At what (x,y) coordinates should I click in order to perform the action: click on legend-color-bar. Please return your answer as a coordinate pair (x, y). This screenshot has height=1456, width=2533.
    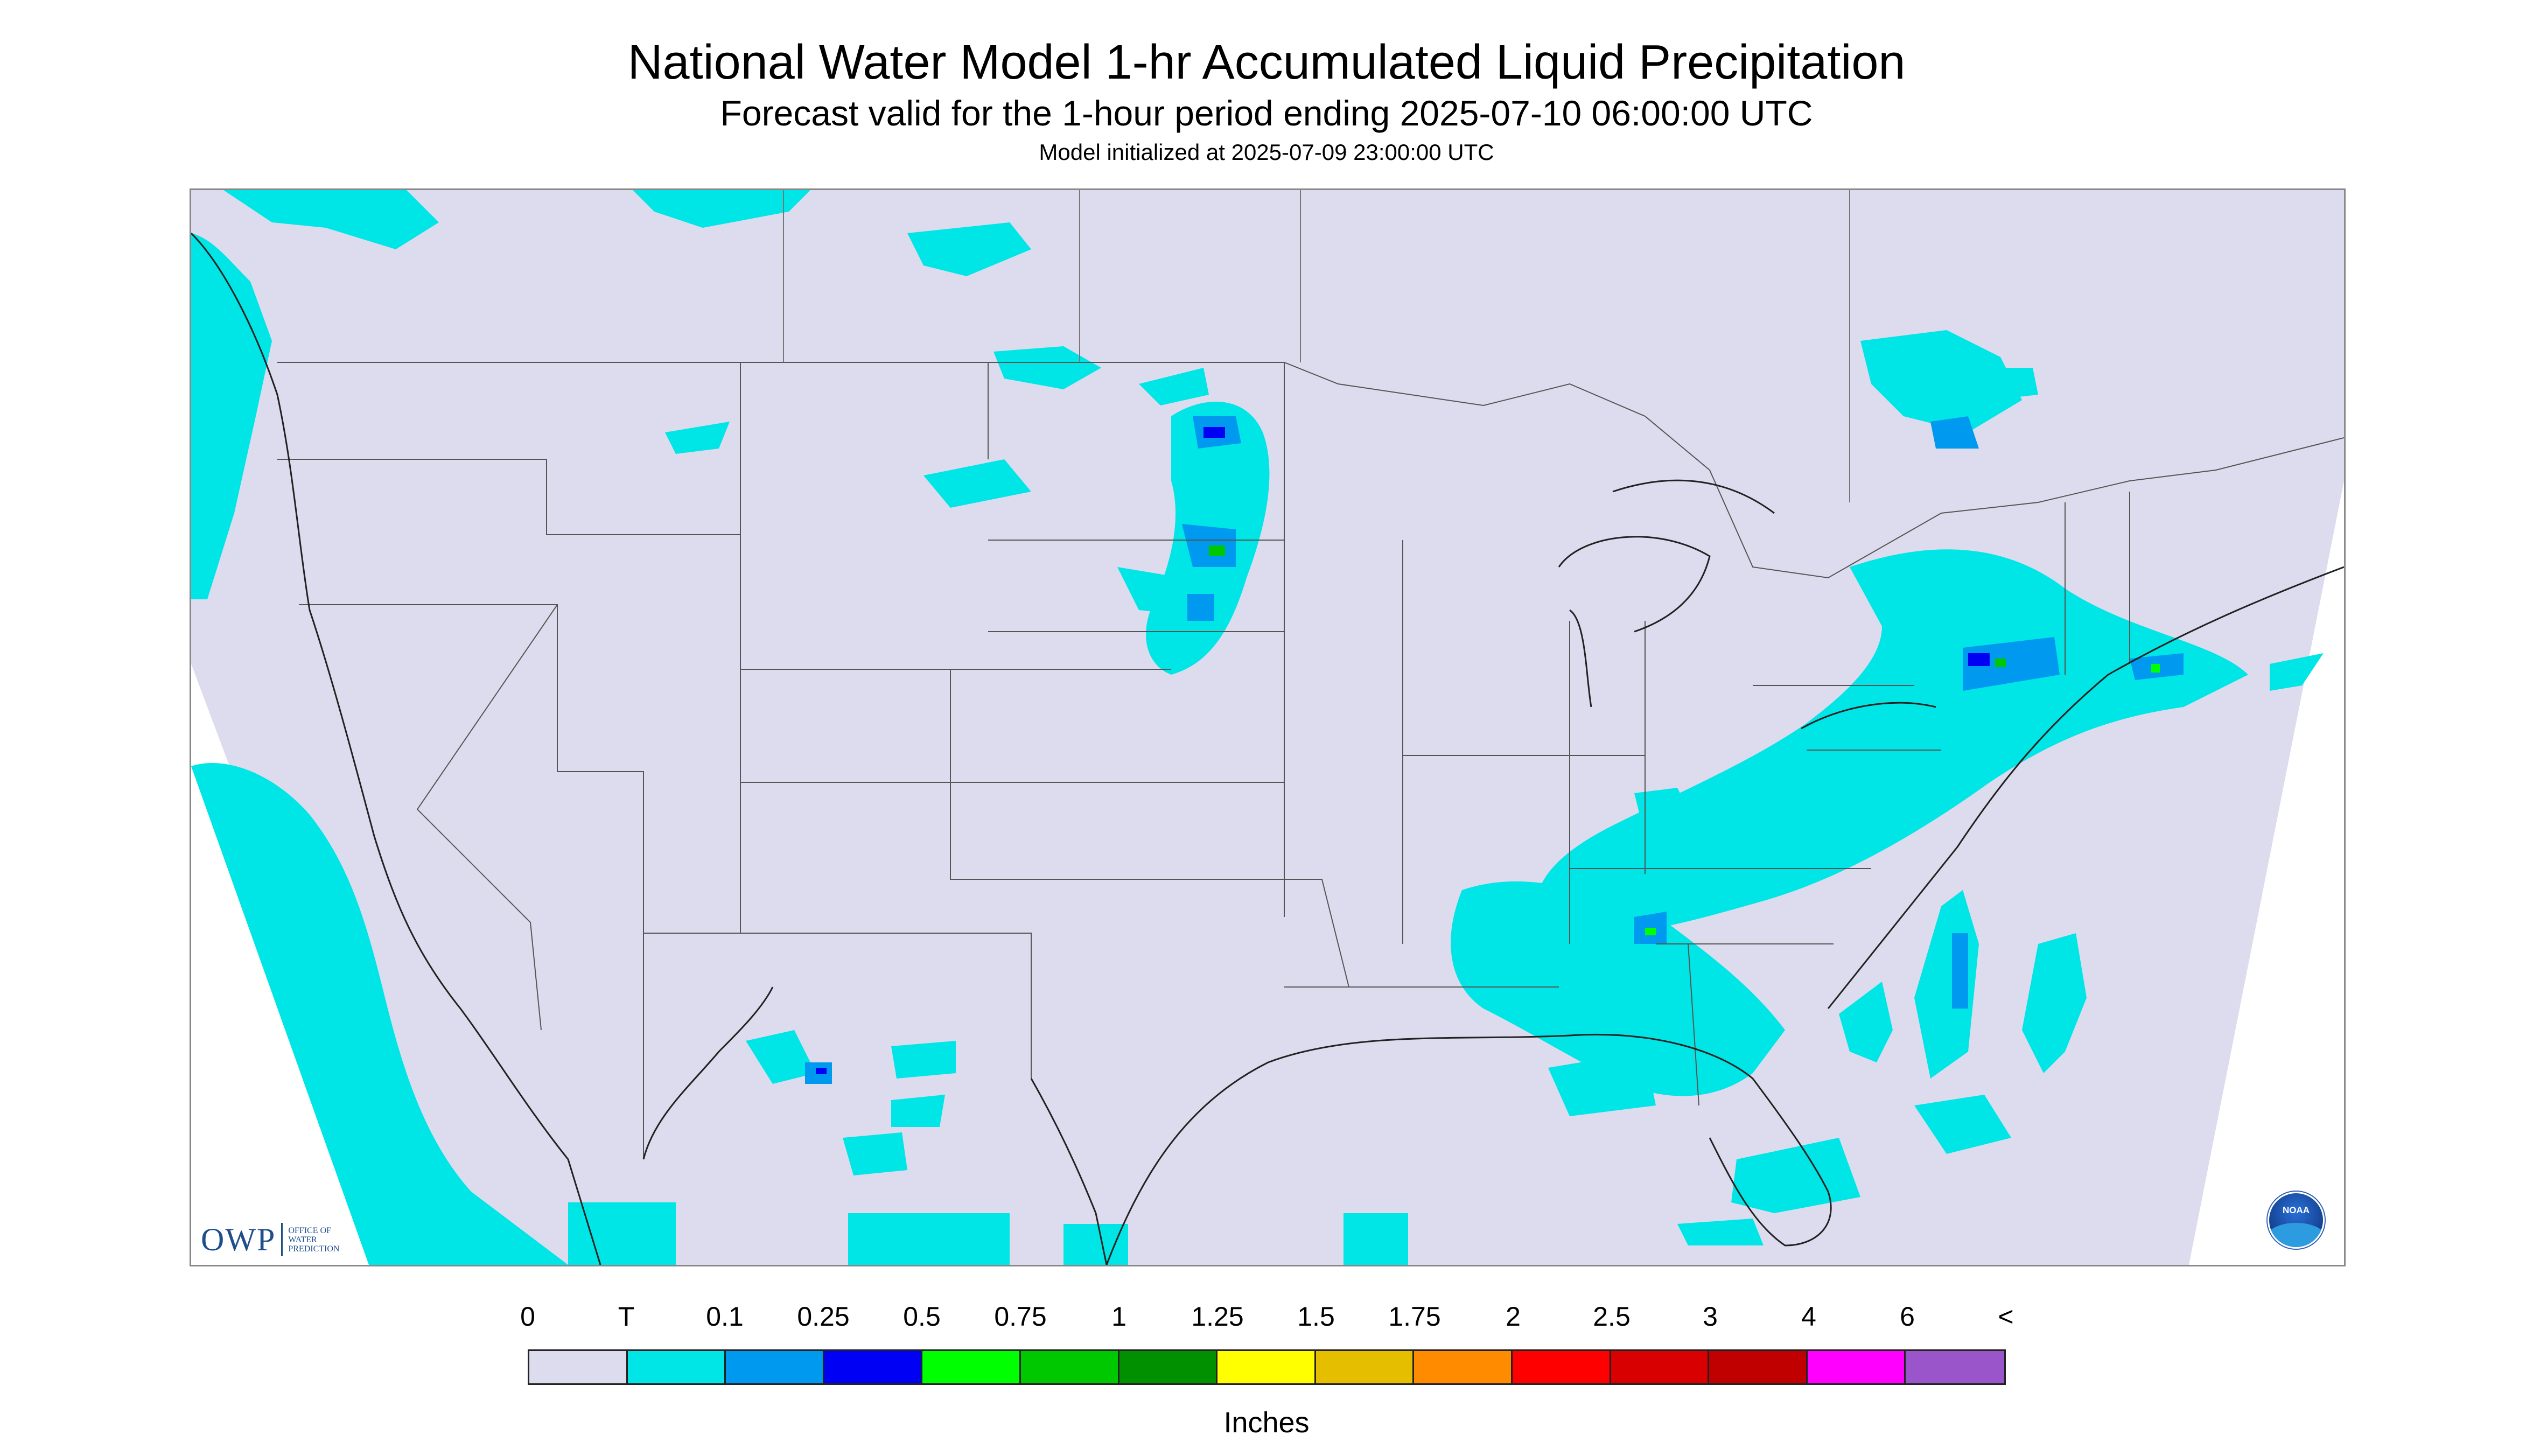
    Looking at the image, I should click on (1267, 1367).